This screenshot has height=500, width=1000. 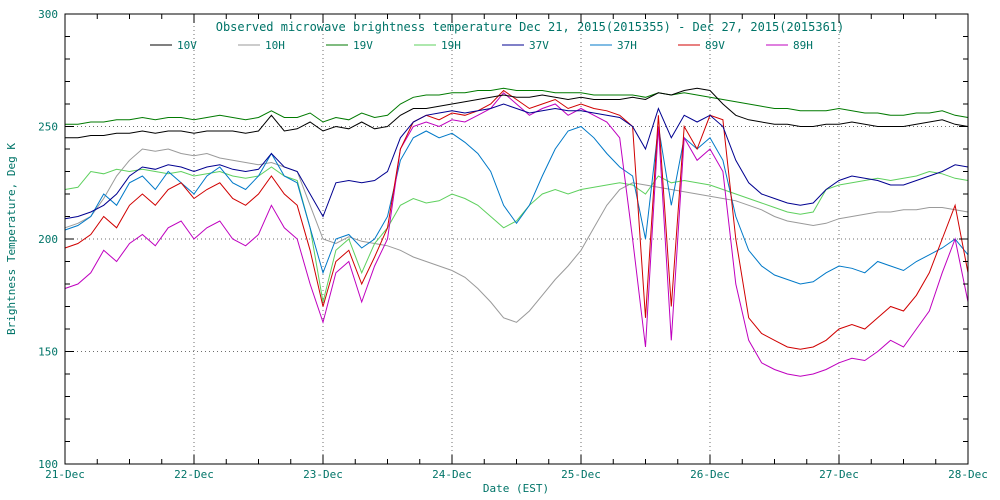 What do you see at coordinates (48, 14) in the screenshot?
I see `y-tick-label: 300` at bounding box center [48, 14].